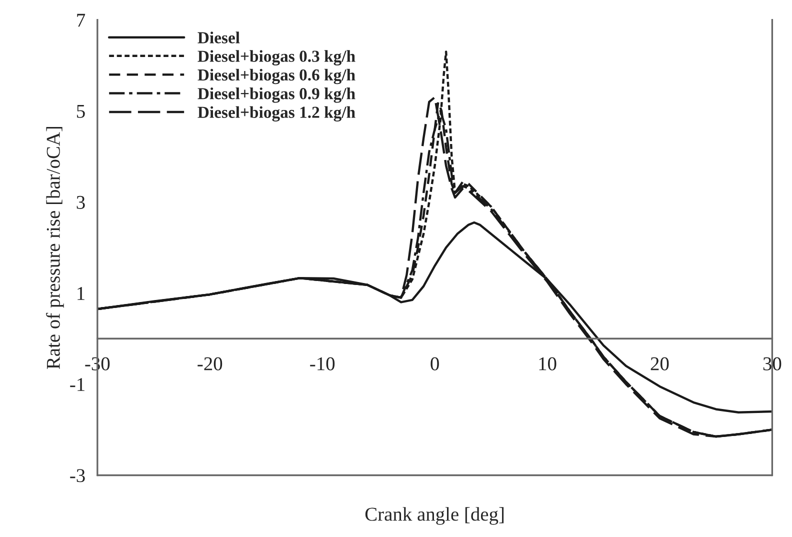  I want to click on y-tick-label: -1, so click(77, 384).